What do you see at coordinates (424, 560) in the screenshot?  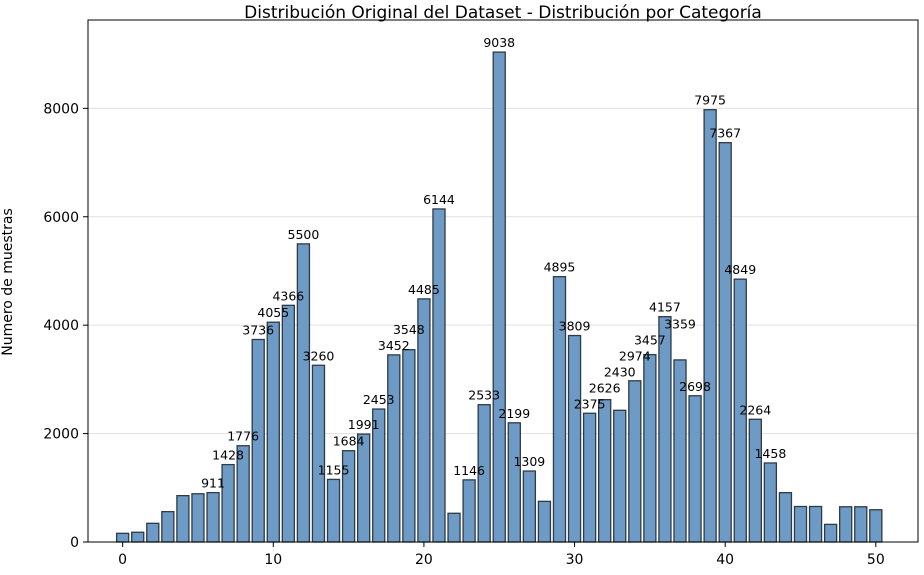 I see `x-tick-label: 20` at bounding box center [424, 560].